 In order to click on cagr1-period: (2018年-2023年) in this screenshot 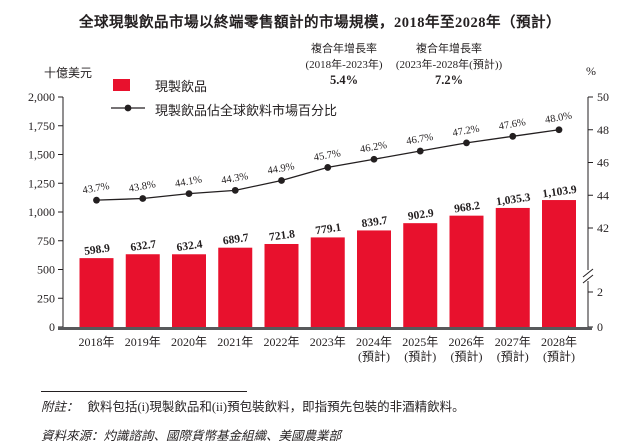, I will do `click(344, 64)`.